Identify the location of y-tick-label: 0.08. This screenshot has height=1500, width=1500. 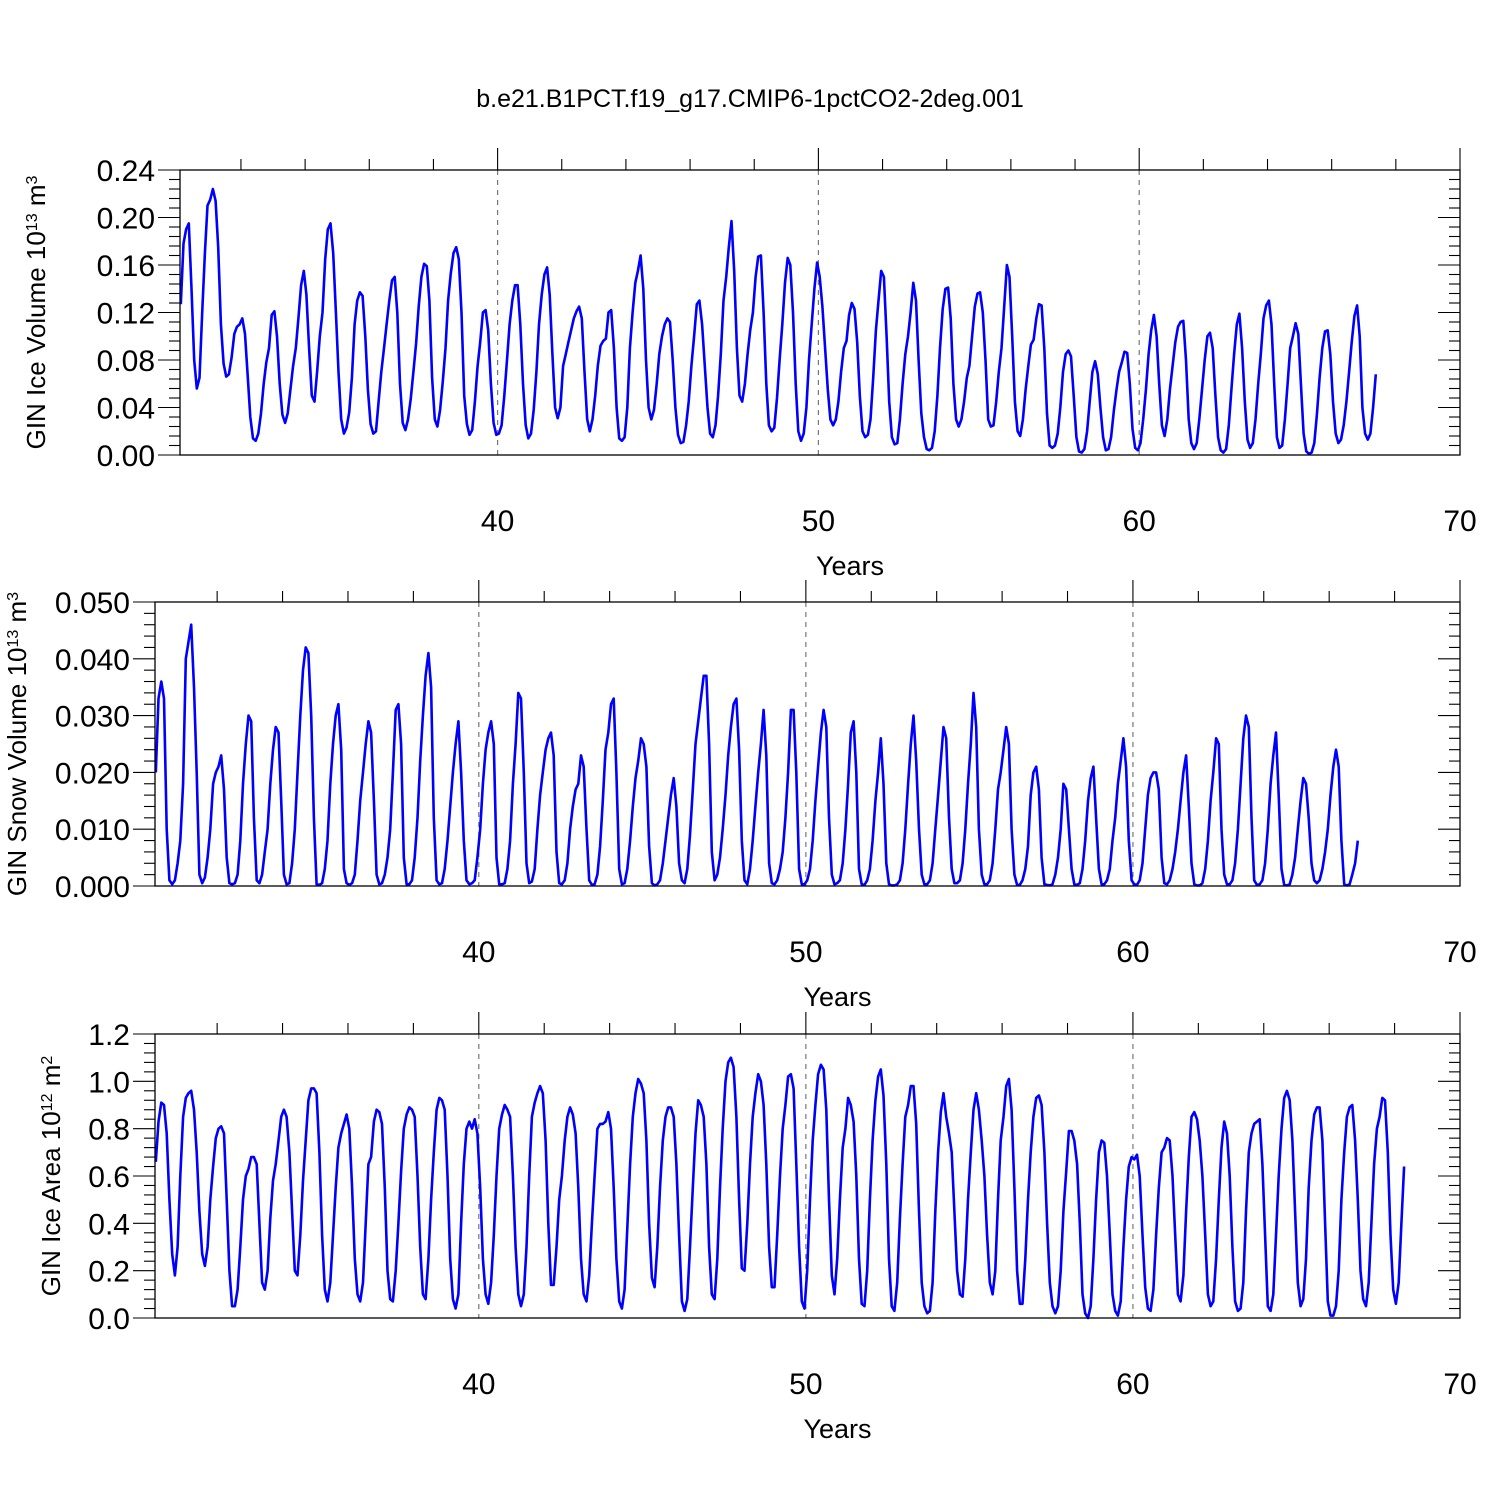
(126, 361).